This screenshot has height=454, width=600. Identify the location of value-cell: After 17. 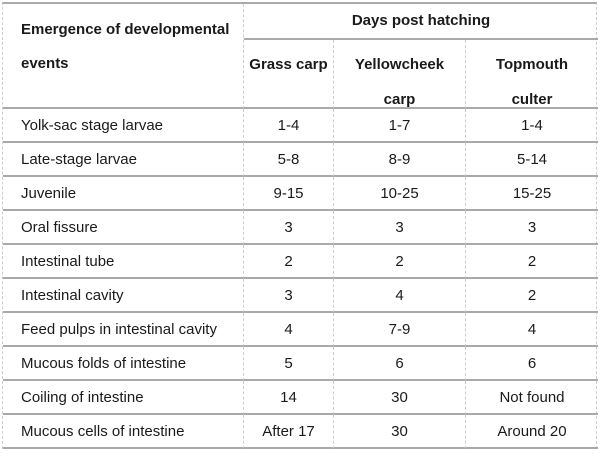
(289, 432).